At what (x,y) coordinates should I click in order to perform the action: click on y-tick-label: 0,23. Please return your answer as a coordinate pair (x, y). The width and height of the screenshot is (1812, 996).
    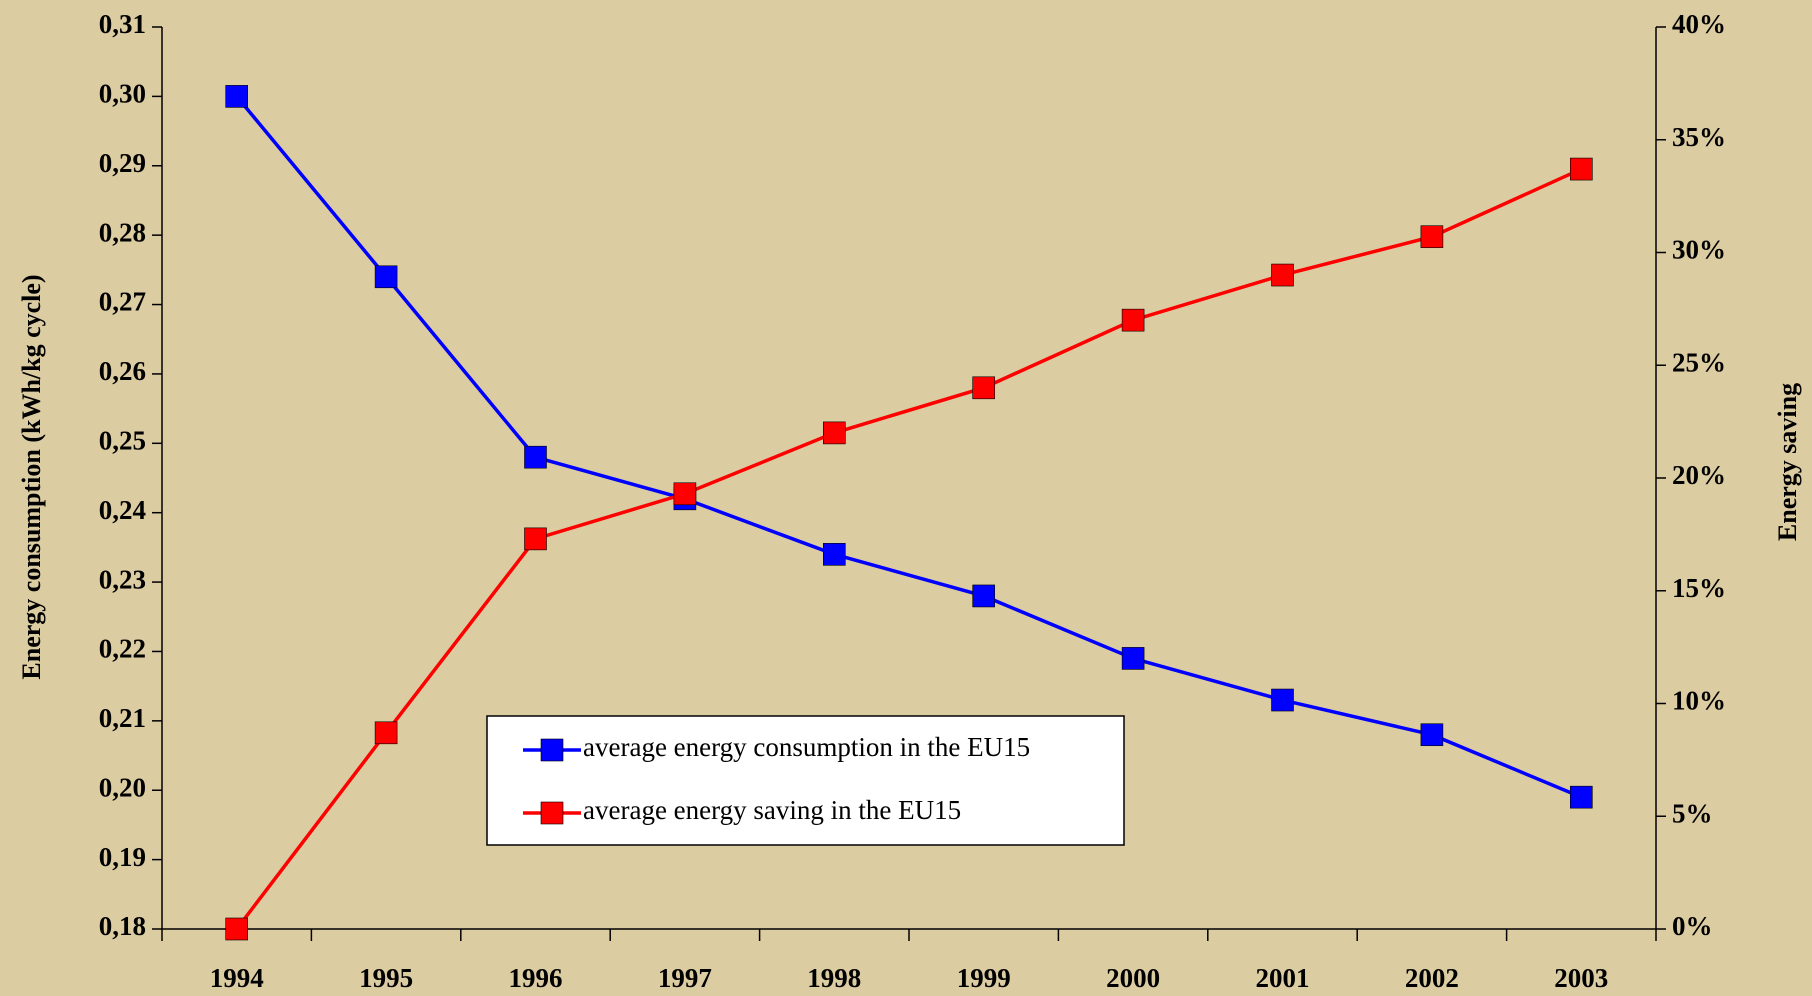
    Looking at the image, I should click on (122, 579).